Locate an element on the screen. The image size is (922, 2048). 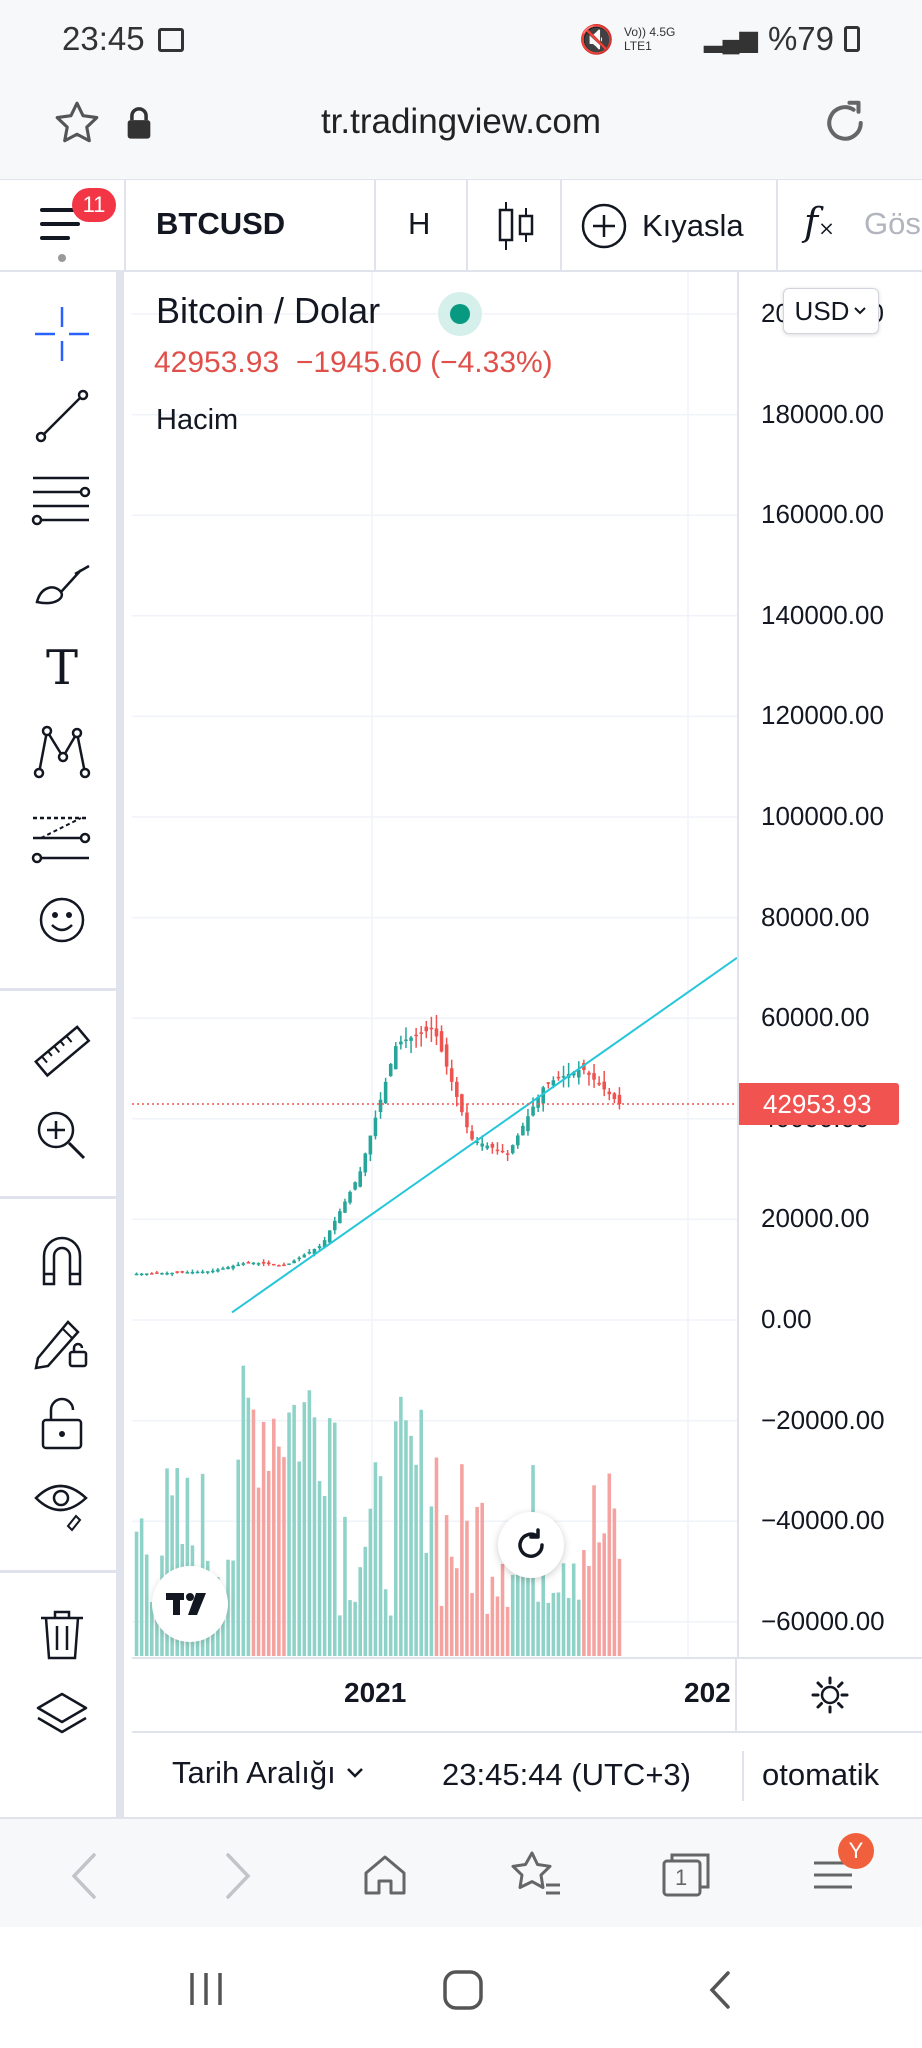
delete-tool is located at coordinates (62, 1634).